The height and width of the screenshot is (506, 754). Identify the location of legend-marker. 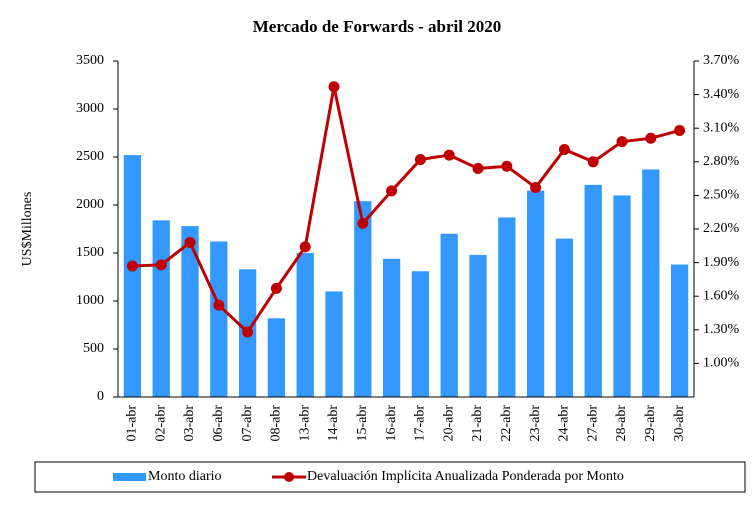
(289, 477).